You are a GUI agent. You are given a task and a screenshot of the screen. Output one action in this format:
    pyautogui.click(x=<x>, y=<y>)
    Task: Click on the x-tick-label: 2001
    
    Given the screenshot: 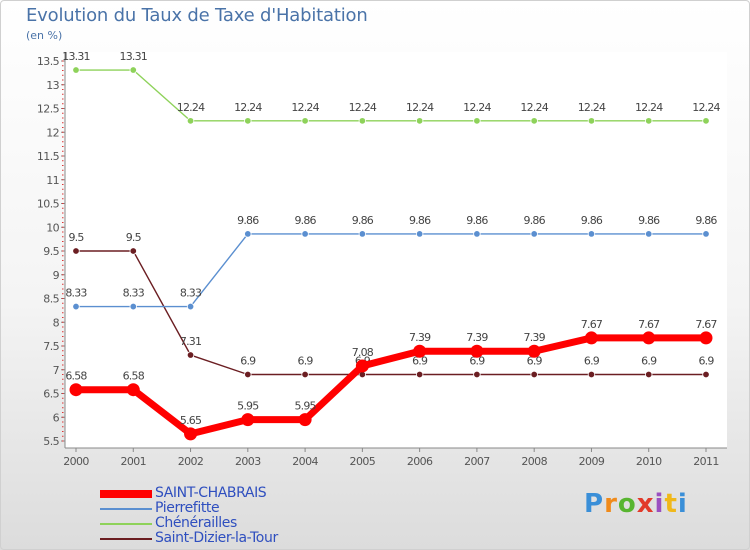 What is the action you would take?
    pyautogui.click(x=133, y=461)
    